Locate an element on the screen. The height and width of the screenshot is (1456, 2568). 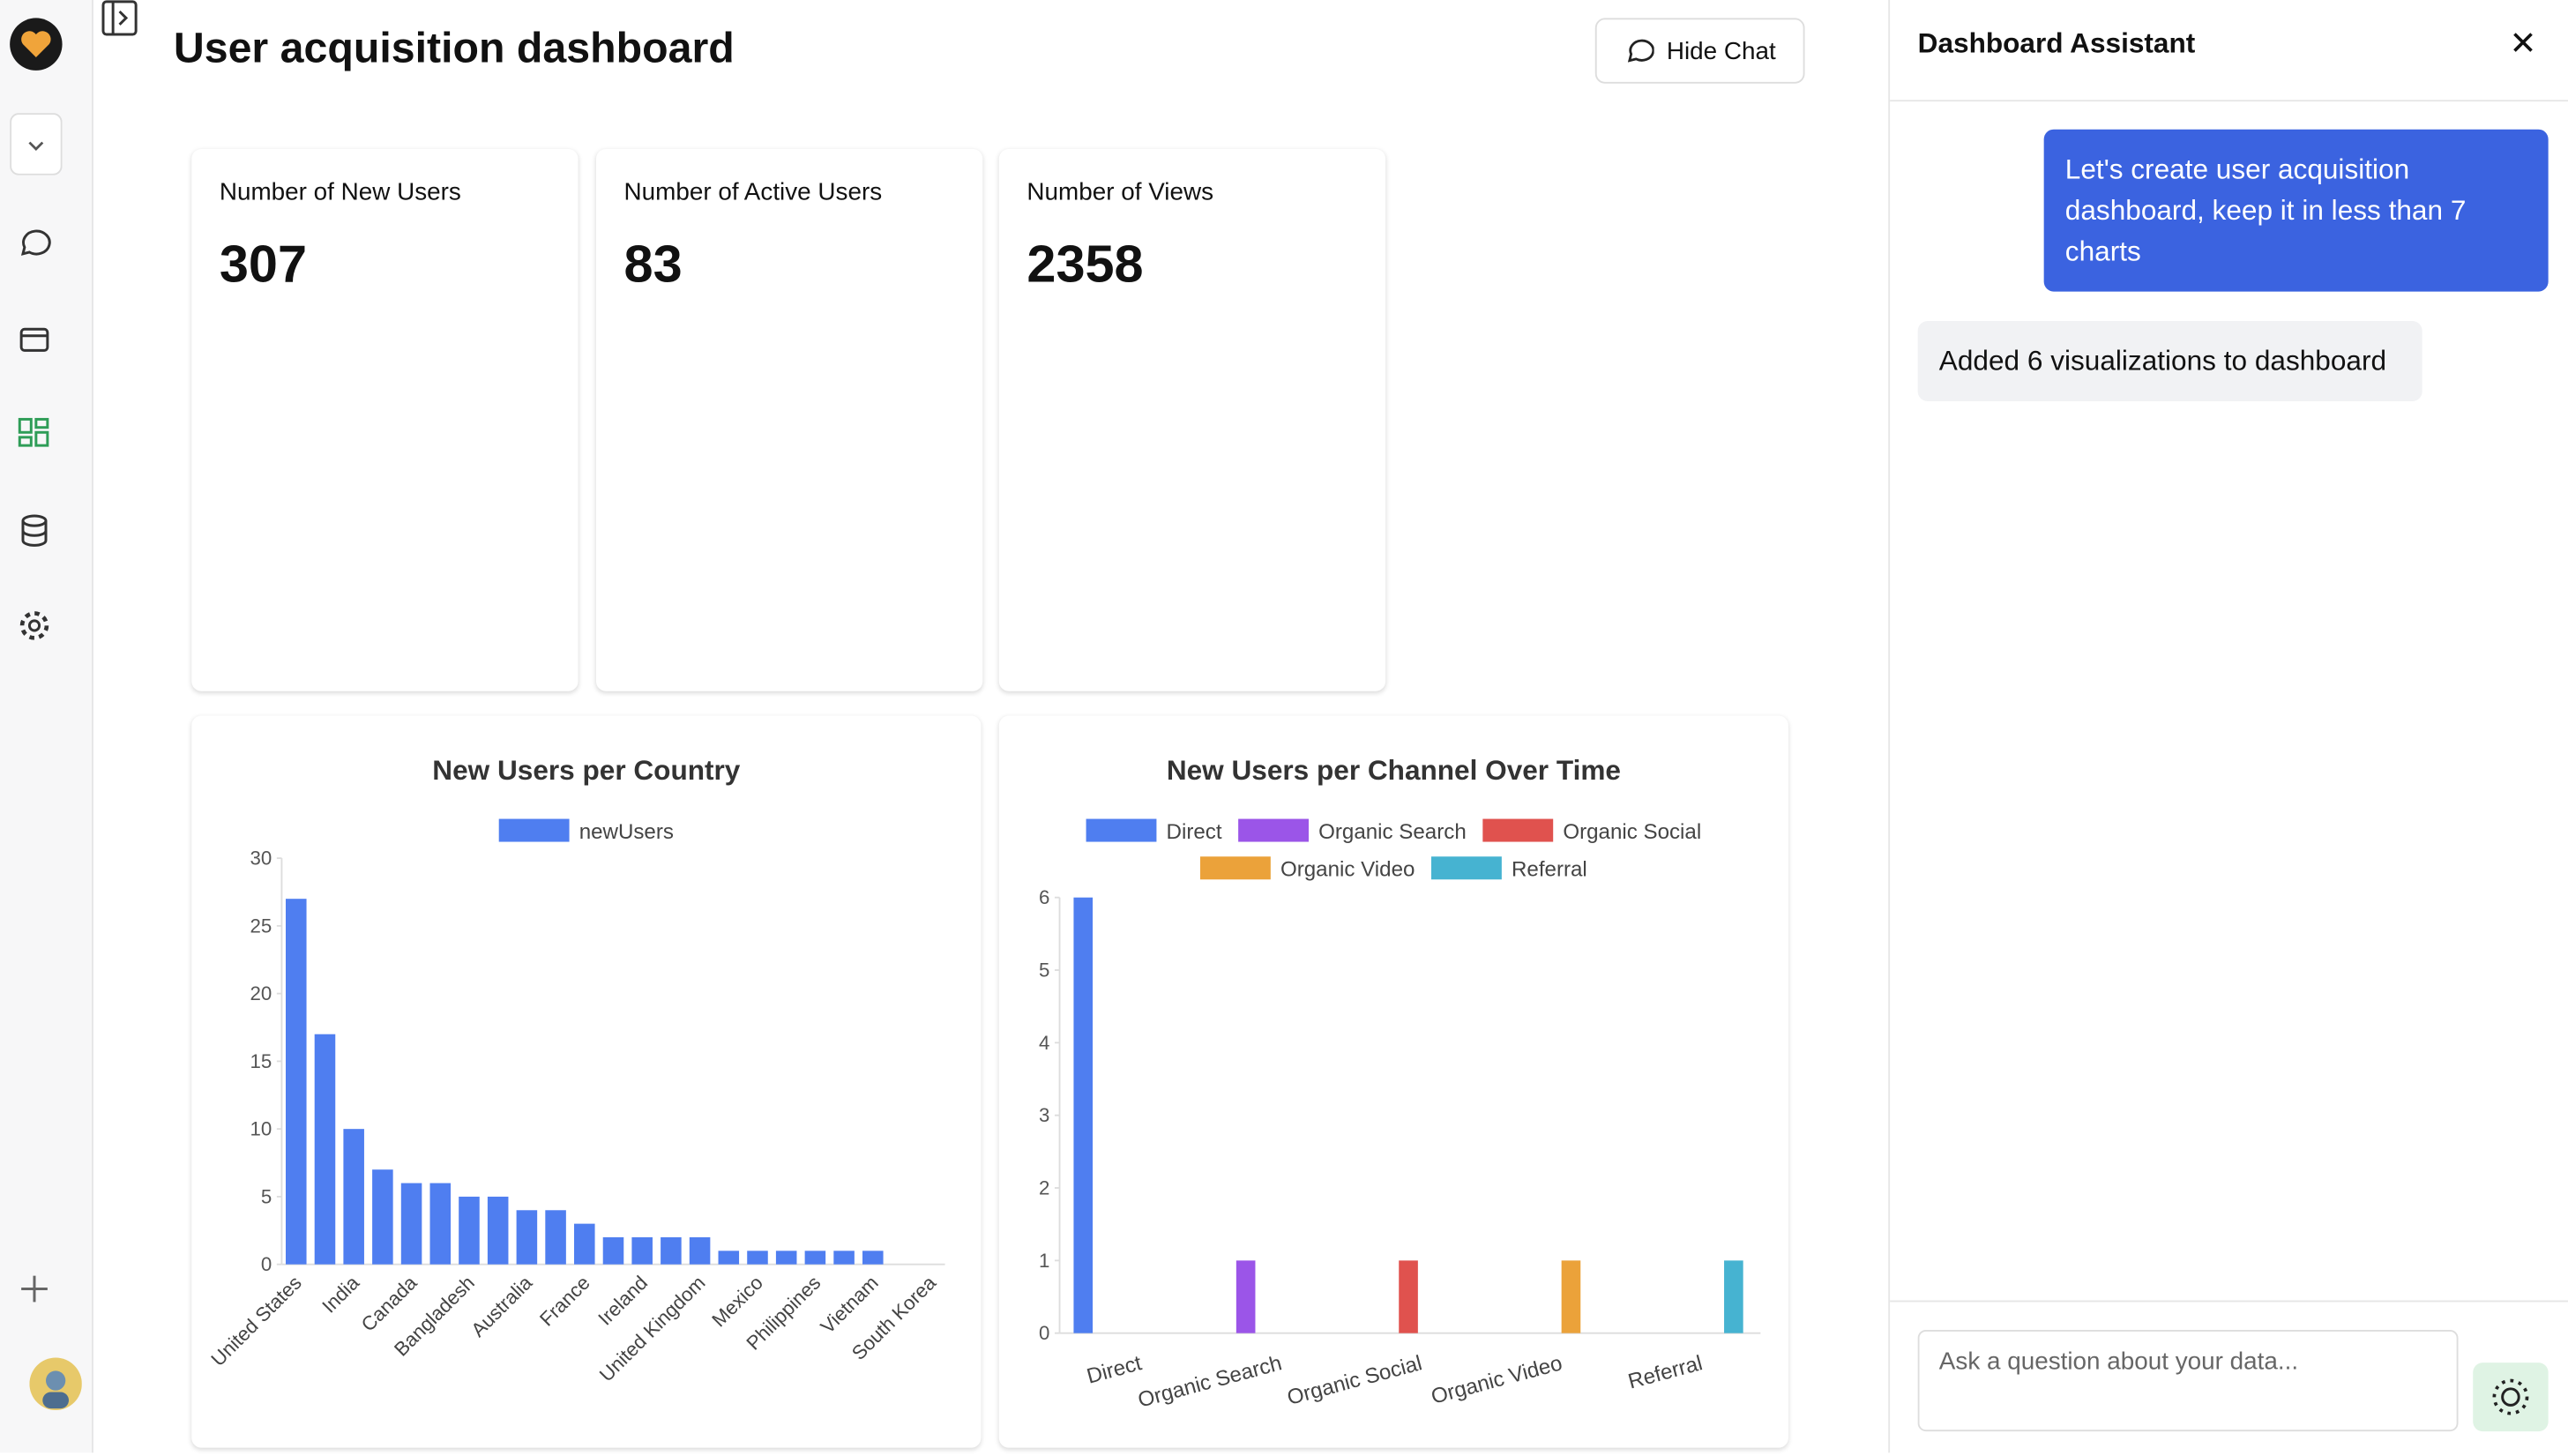
send-button is located at coordinates (2511, 1397).